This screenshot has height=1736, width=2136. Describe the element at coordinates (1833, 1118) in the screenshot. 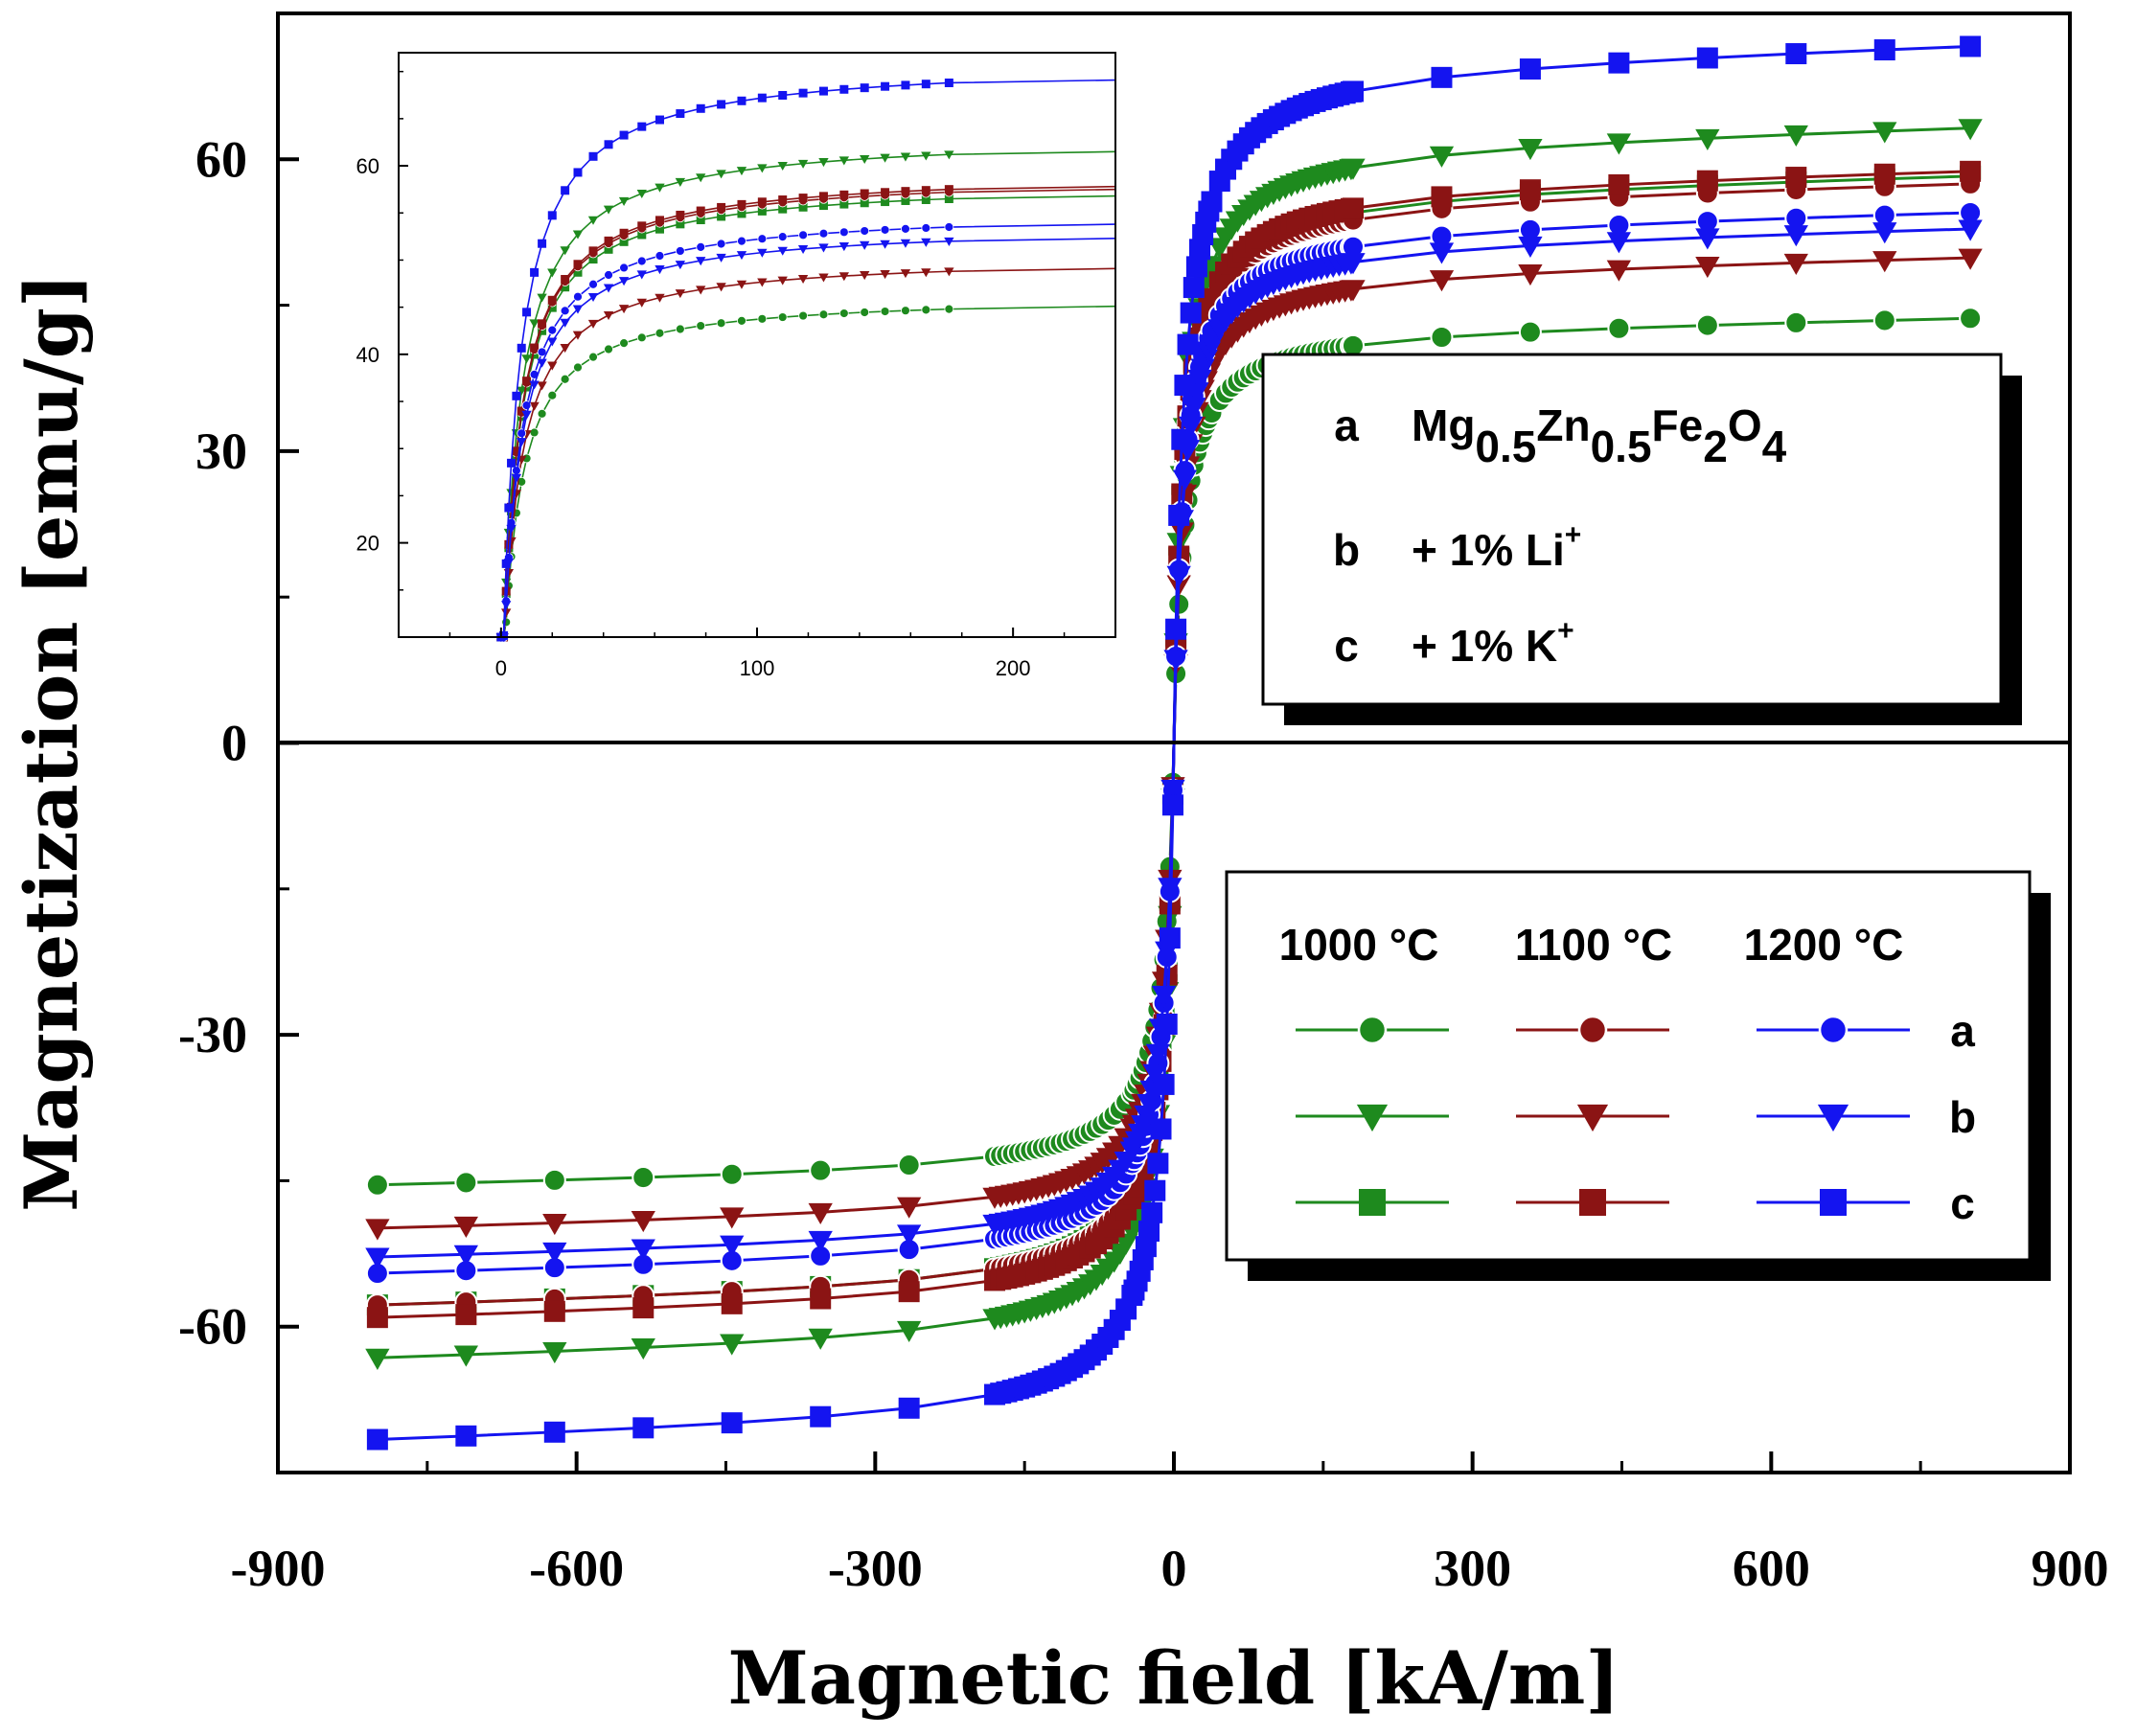

I see `legend-sample-marker` at that location.